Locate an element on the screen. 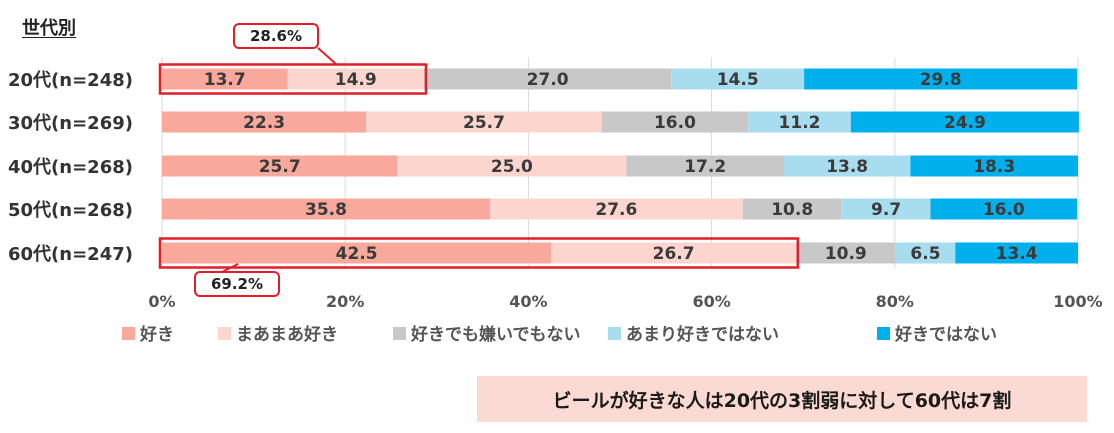 The height and width of the screenshot is (433, 1114). data-label: 42.5 is located at coordinates (357, 254).